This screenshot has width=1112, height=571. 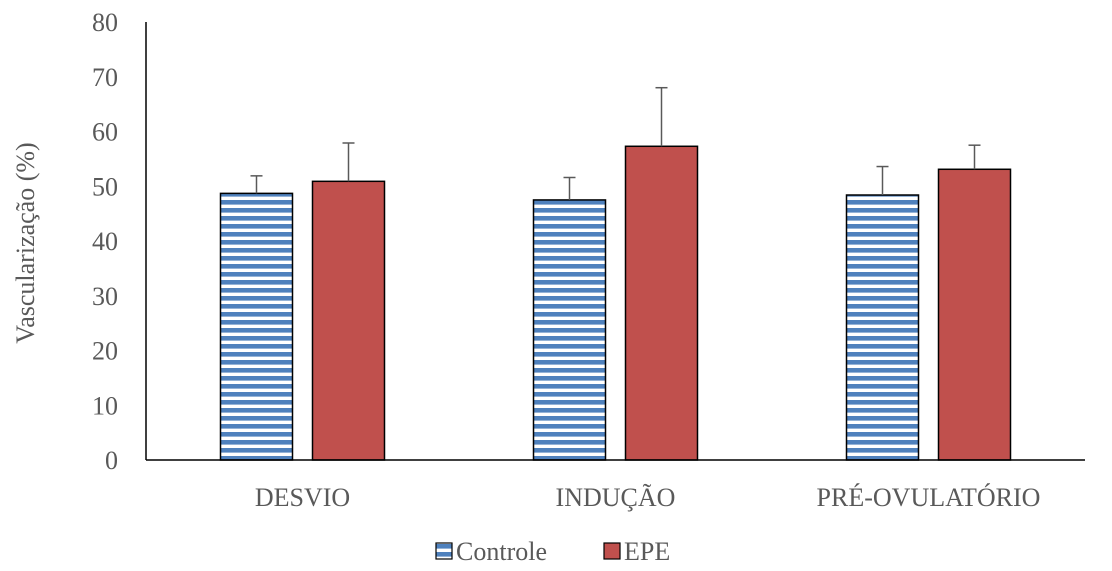 I want to click on y-tick-label: 40, so click(x=105, y=241).